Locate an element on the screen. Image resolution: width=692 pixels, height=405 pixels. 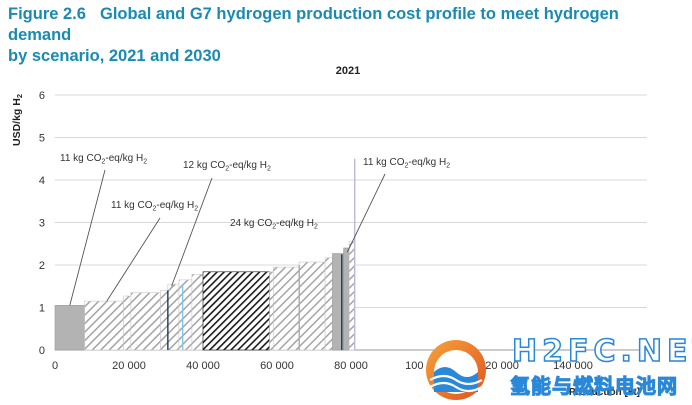
y-tick-label: 2 is located at coordinates (42, 266).